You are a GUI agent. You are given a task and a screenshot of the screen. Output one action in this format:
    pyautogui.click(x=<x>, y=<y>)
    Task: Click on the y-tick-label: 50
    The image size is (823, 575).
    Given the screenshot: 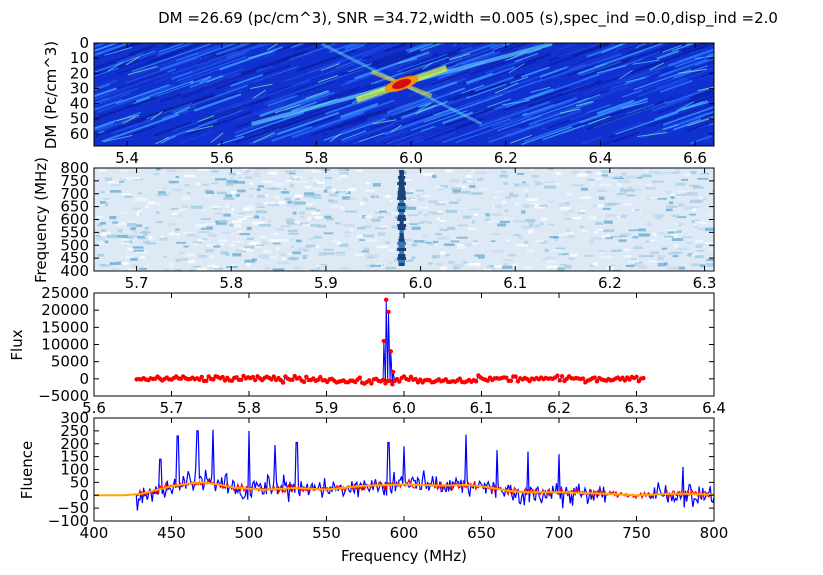 What is the action you would take?
    pyautogui.click(x=79, y=119)
    